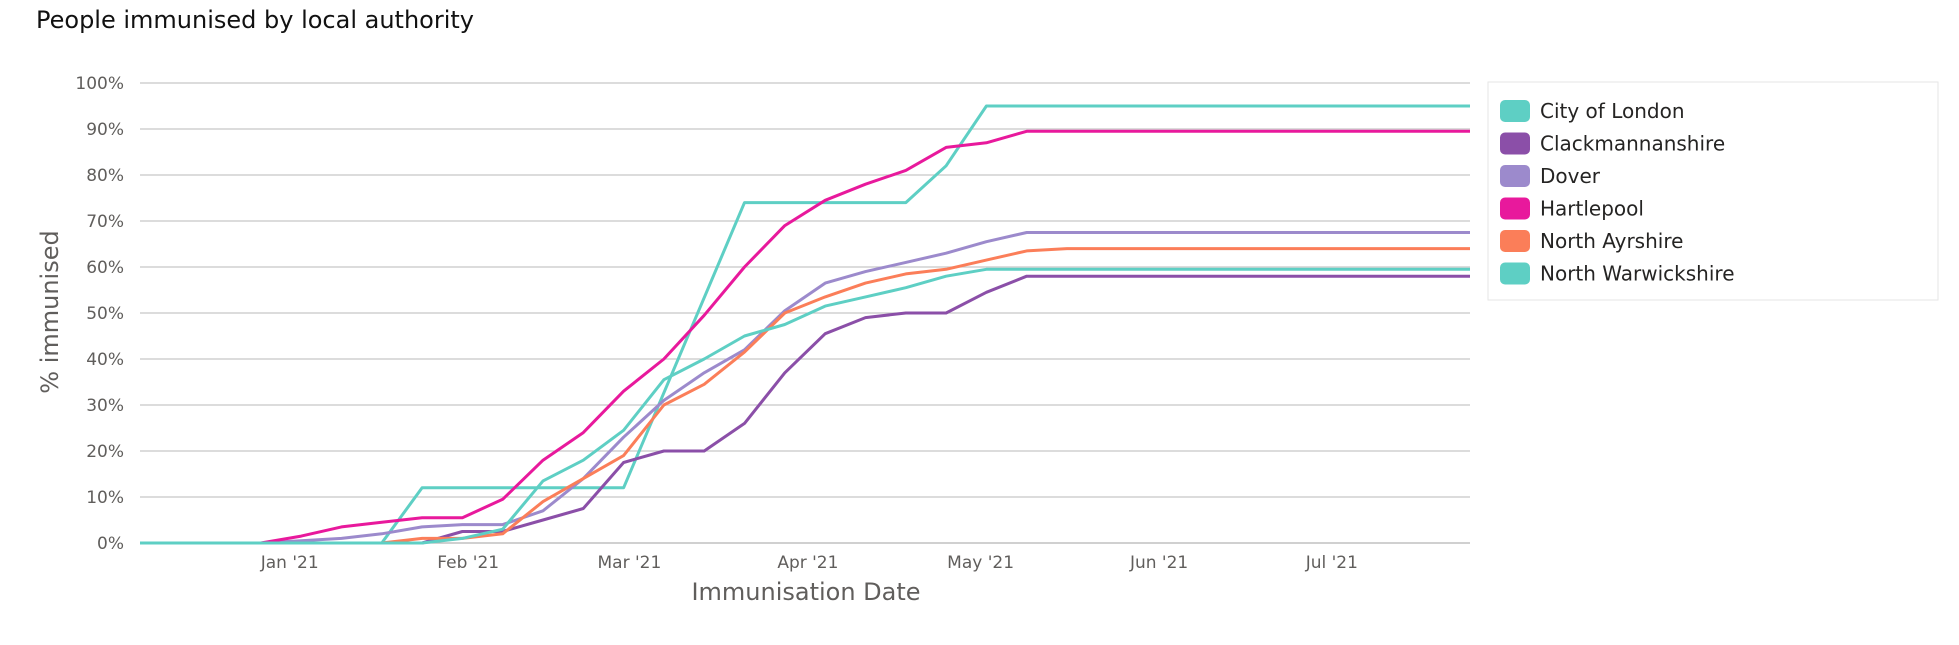 This screenshot has width=1959, height=645. What do you see at coordinates (1570, 176) in the screenshot?
I see `legend-label-dover: Dover` at bounding box center [1570, 176].